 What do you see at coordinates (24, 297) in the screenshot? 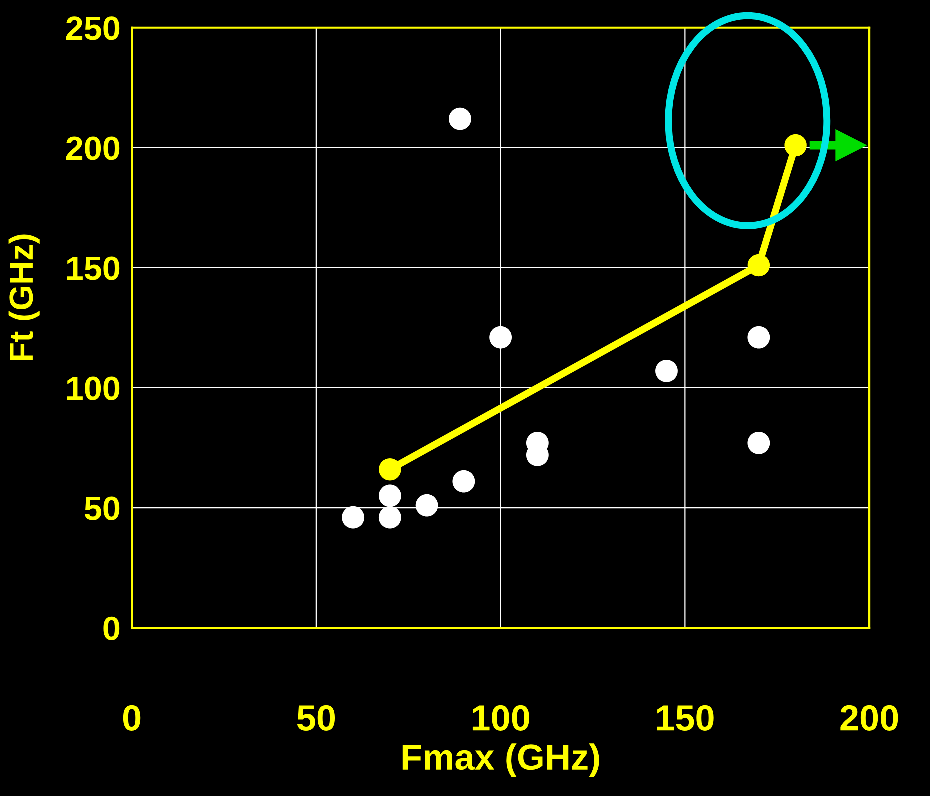
I see `y-axis-title: Ft (GHz)` at bounding box center [24, 297].